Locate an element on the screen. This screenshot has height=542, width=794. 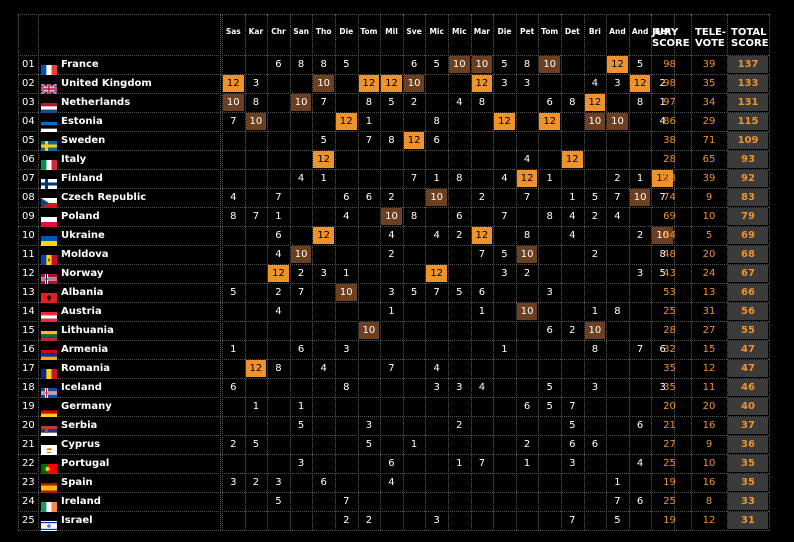
total-score: 56 is located at coordinates (748, 311).